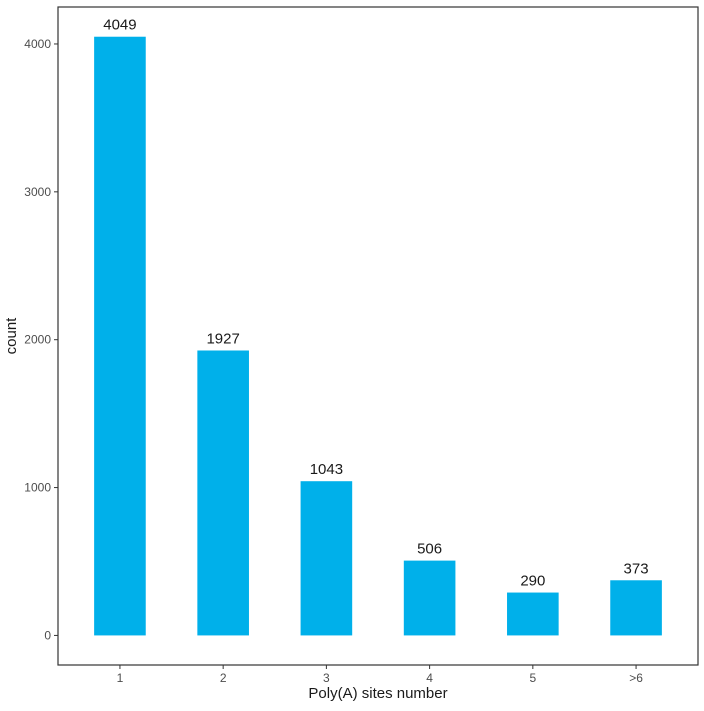 The width and height of the screenshot is (704, 711). I want to click on y-tick-label: 2000, so click(37, 340).